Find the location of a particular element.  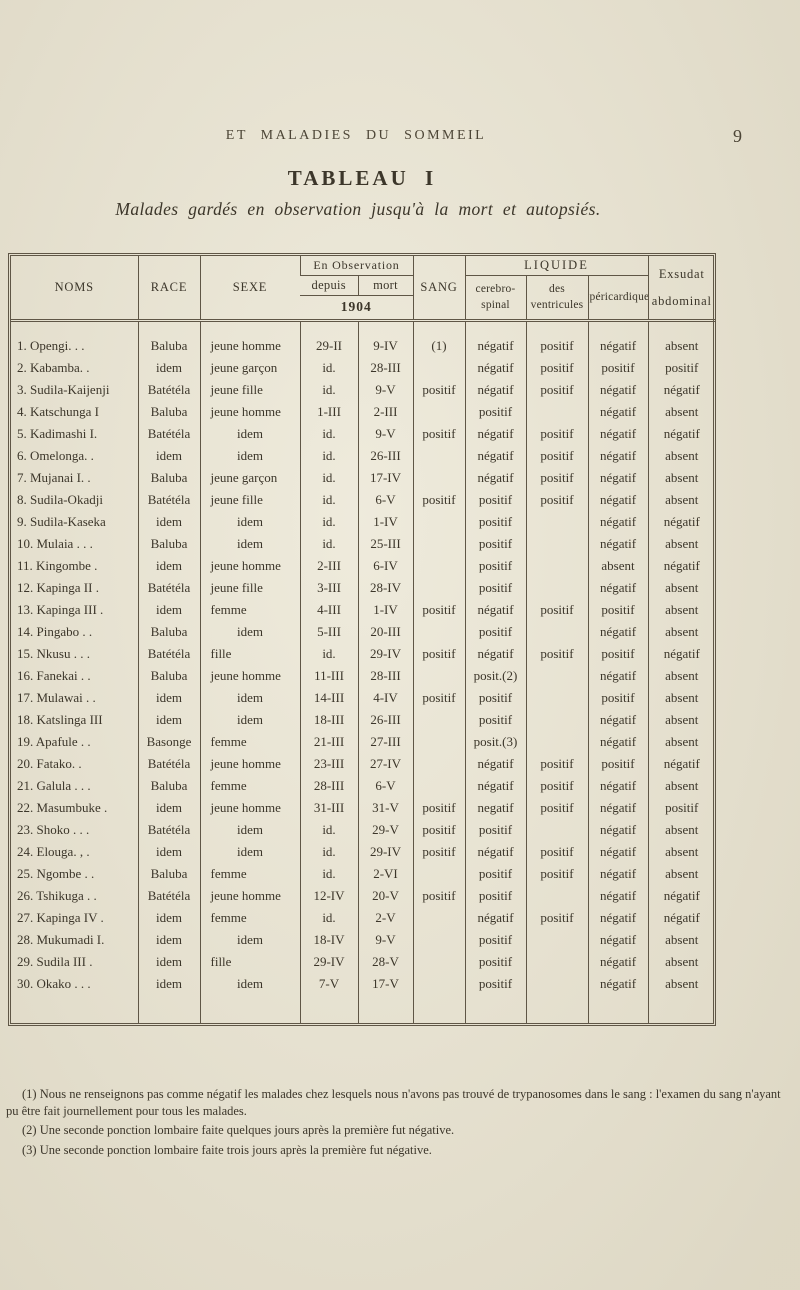

cell-sexe: jeune homme is located at coordinates (249, 676).